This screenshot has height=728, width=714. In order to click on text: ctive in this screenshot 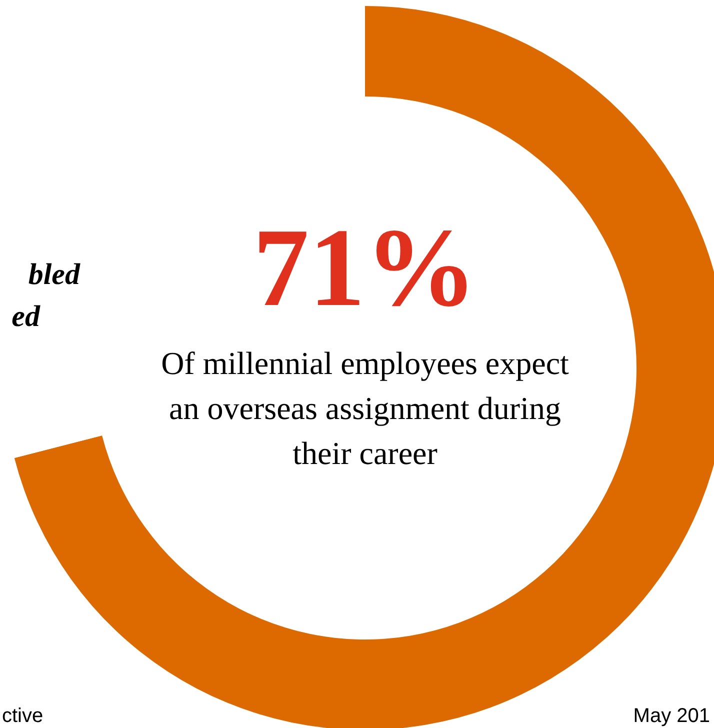, I will do `click(23, 716)`.